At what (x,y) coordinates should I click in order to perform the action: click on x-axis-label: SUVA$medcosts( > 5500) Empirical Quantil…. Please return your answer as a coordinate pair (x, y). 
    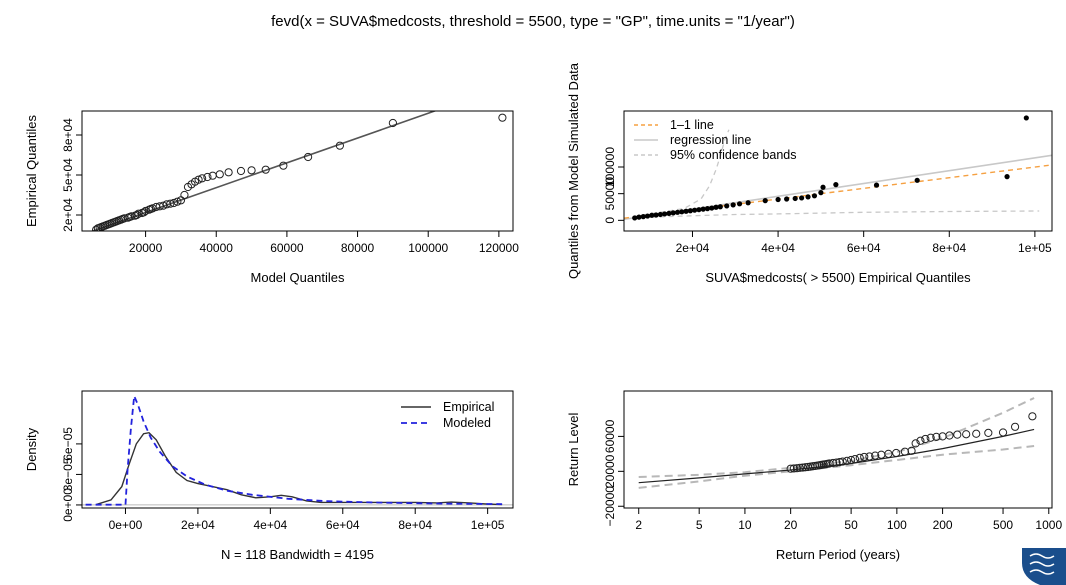
    Looking at the image, I should click on (838, 277).